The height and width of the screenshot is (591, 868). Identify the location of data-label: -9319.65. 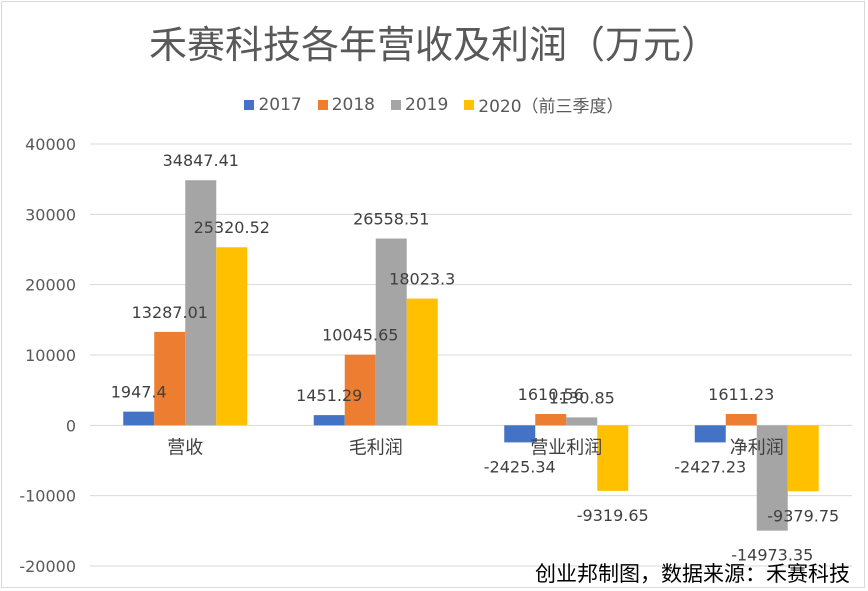
(613, 515).